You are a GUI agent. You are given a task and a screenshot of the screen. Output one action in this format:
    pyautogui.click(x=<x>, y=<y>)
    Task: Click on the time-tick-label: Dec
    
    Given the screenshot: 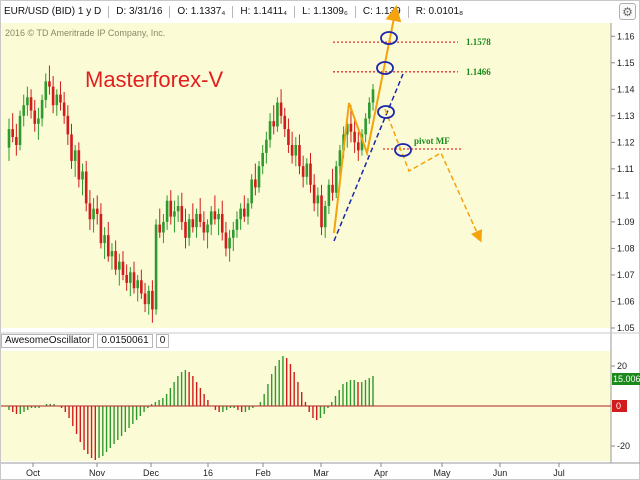 What is the action you would take?
    pyautogui.click(x=151, y=473)
    